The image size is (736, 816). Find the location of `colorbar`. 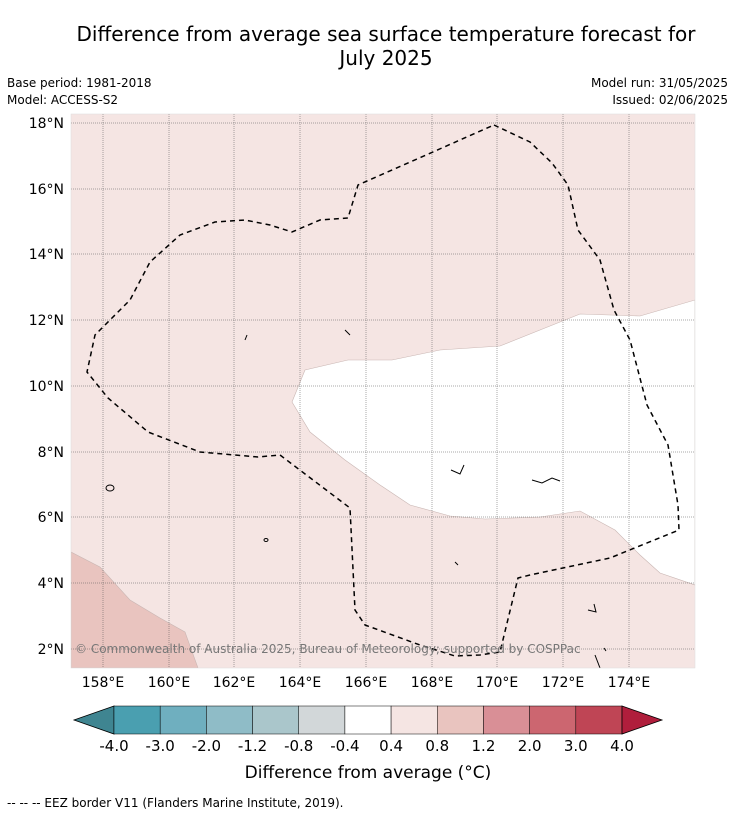

colorbar is located at coordinates (368, 720).